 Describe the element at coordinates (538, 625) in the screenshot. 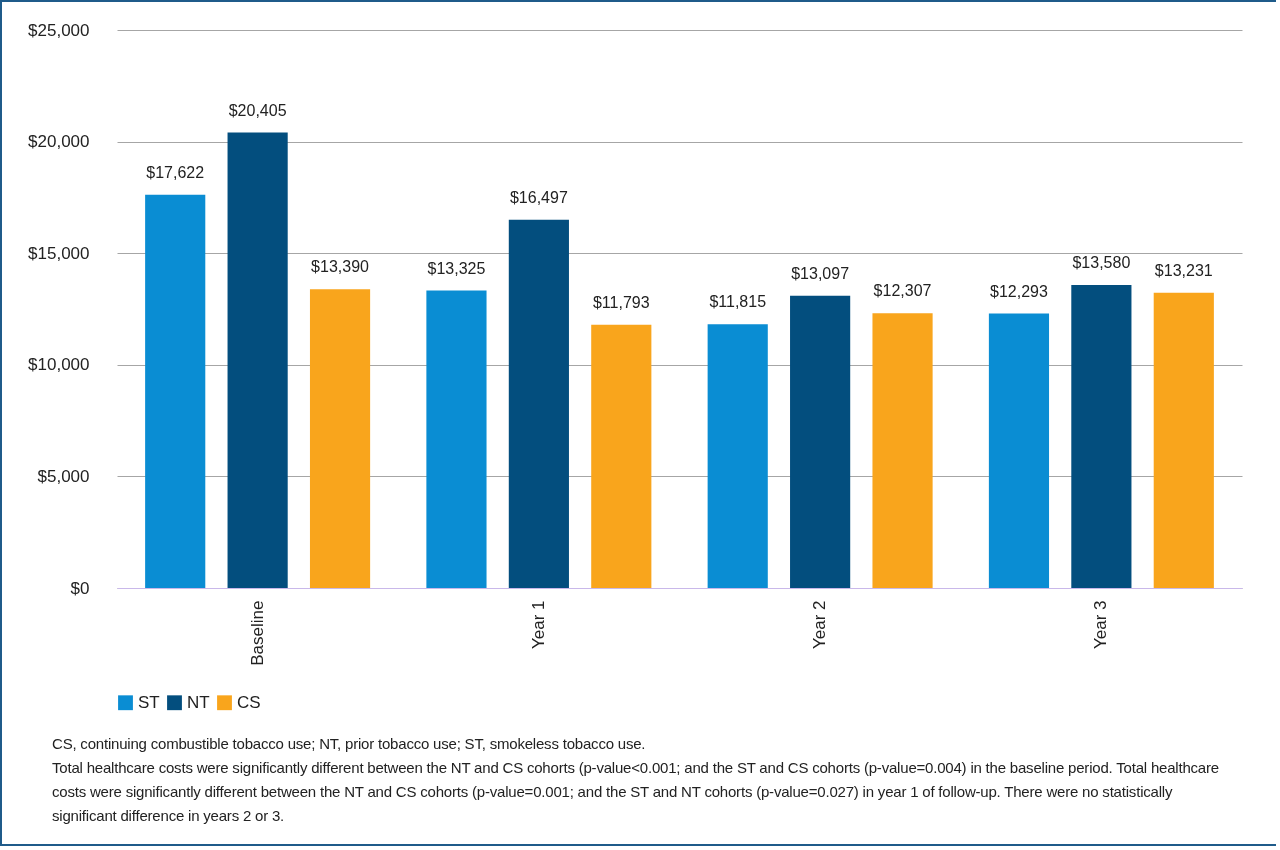

I see `x-tick-label: Year 1` at that location.